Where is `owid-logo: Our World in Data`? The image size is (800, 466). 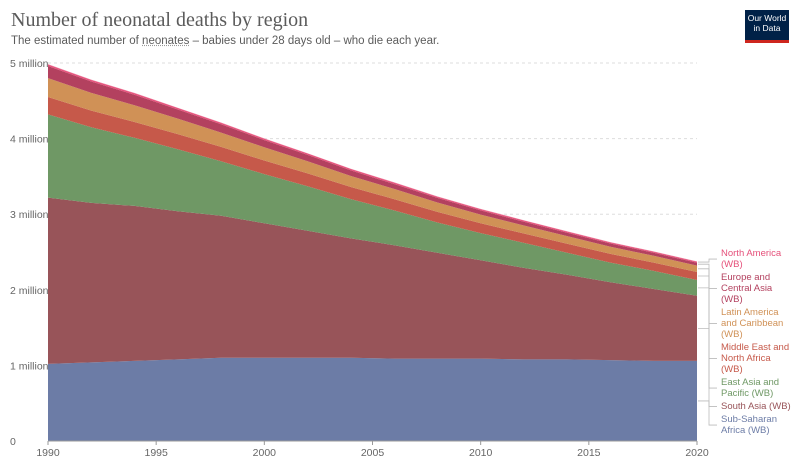
owid-logo: Our World in Data is located at coordinates (767, 26).